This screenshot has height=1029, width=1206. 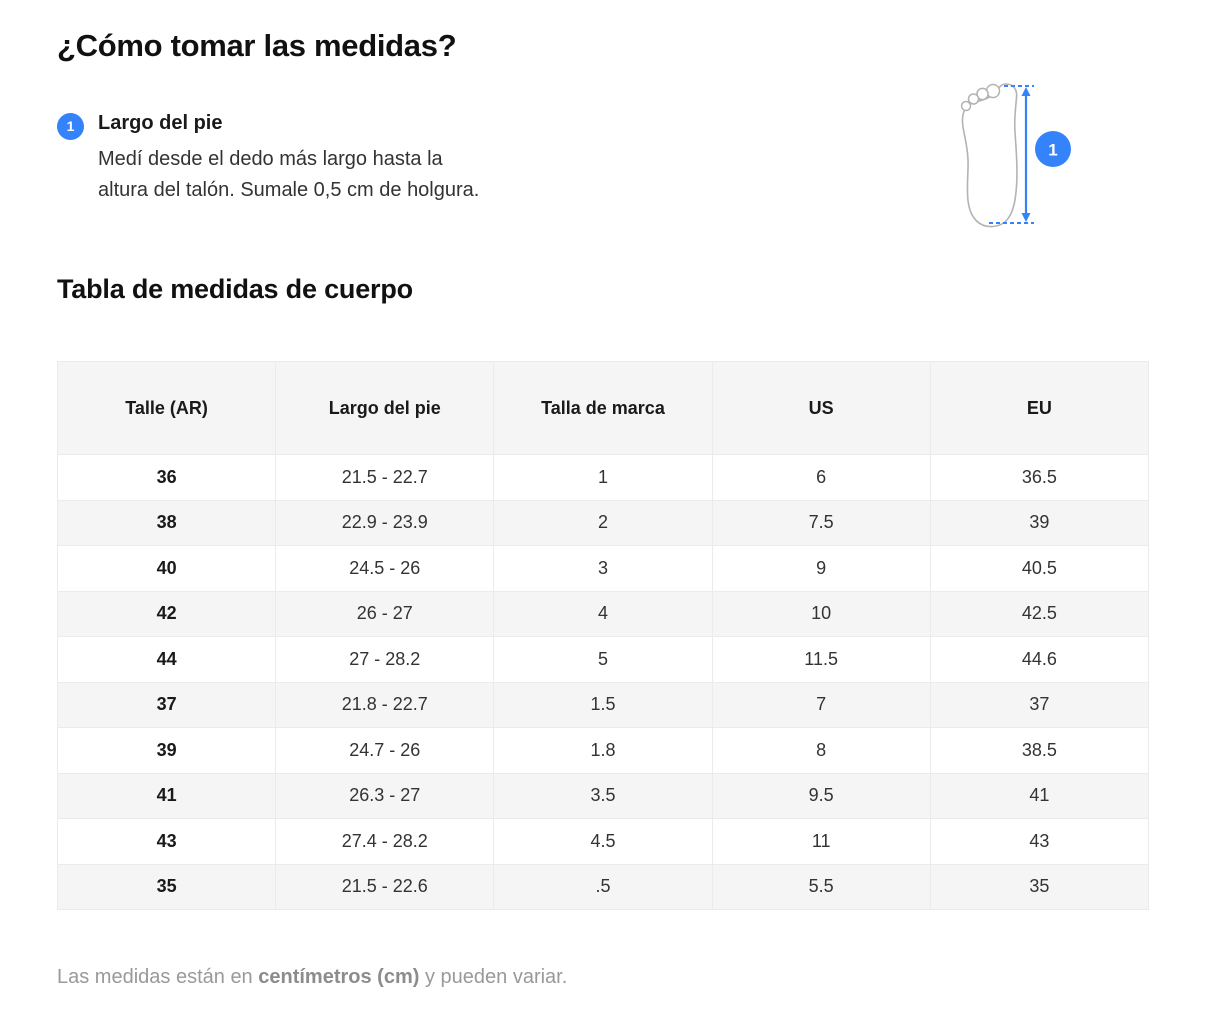 I want to click on footer-note-prefix: Las medidas están en, so click(x=158, y=977).